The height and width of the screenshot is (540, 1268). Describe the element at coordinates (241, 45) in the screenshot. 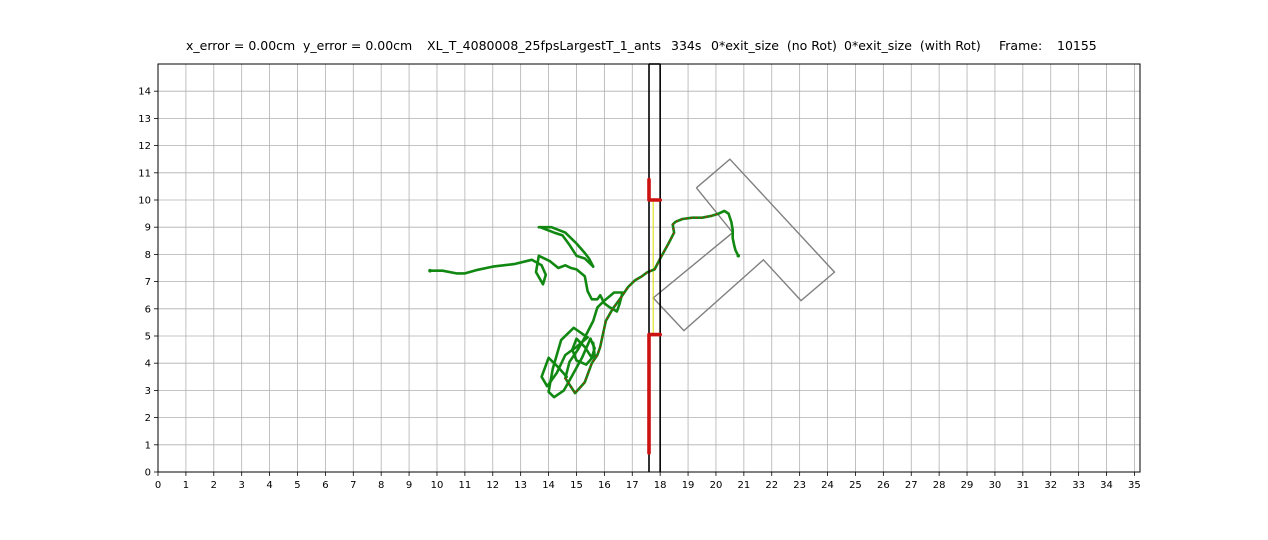

I see `title-x-error: x_error = 0.00cm` at that location.